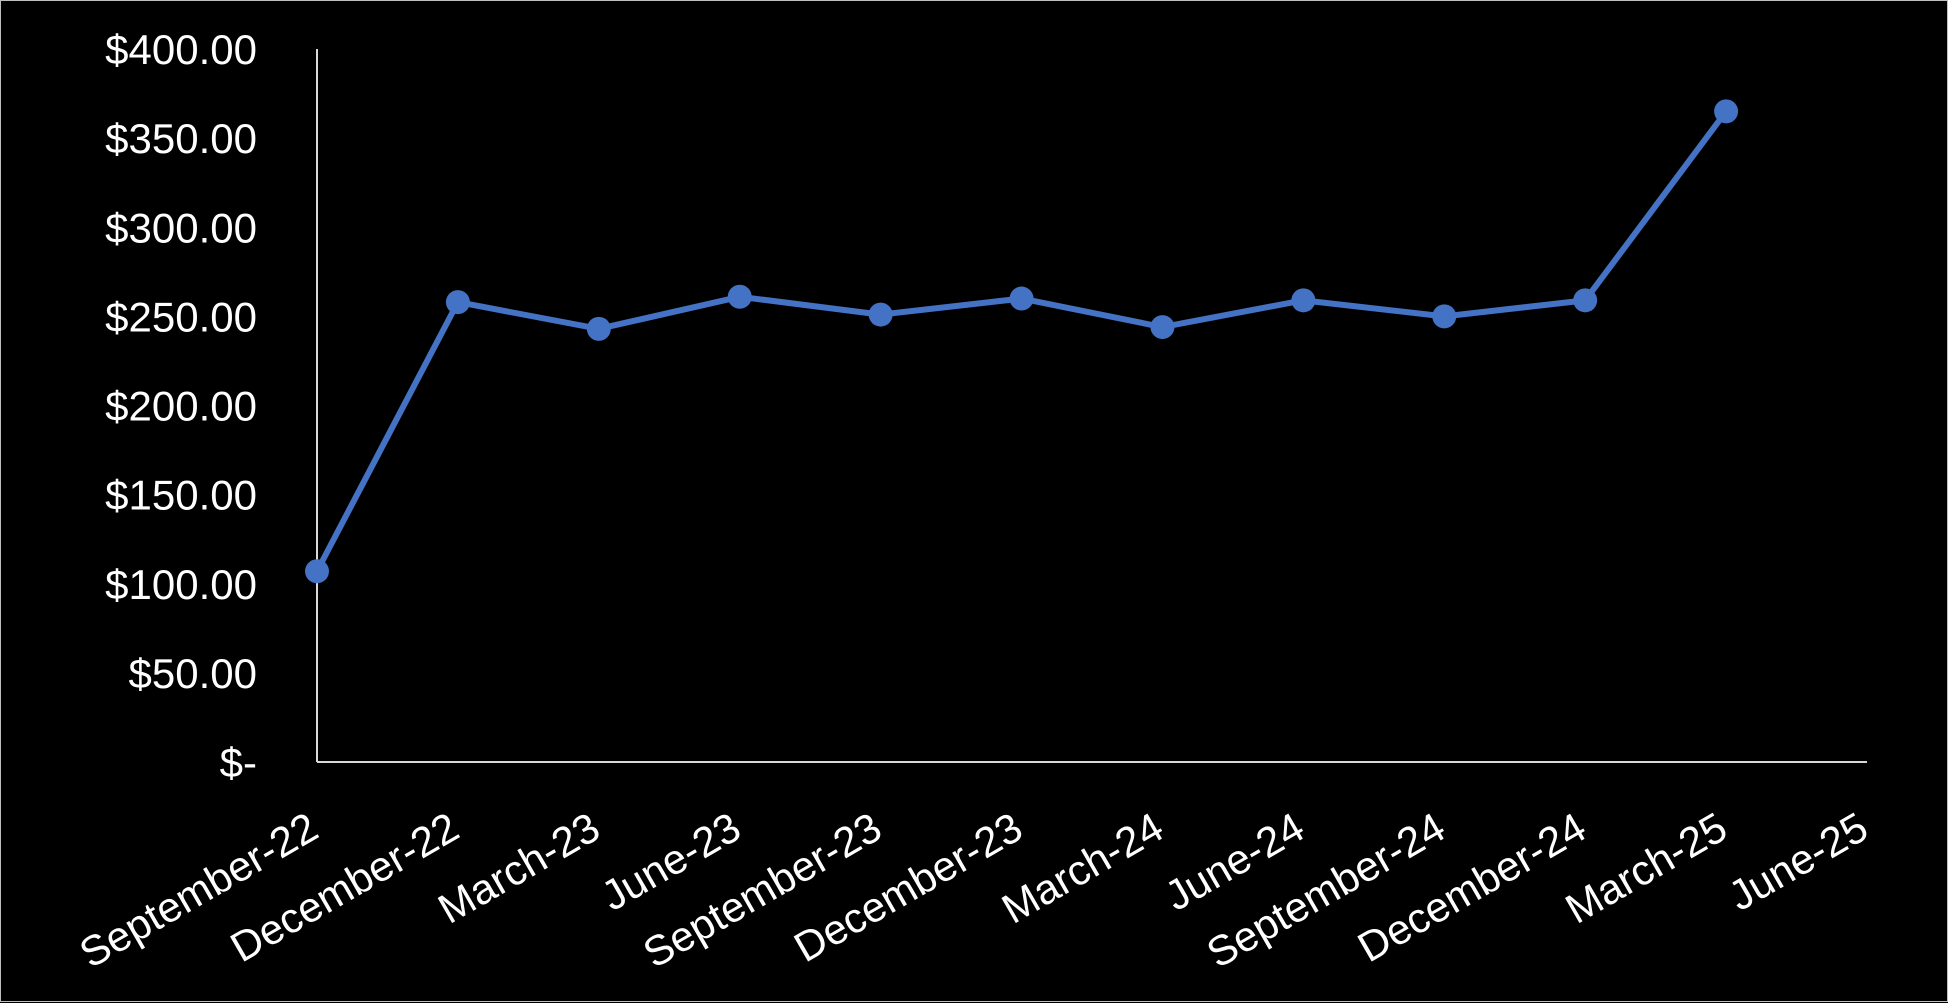 The image size is (1948, 1003). Describe the element at coordinates (181, 49) in the screenshot. I see `y-tick-label: $400.00` at that location.